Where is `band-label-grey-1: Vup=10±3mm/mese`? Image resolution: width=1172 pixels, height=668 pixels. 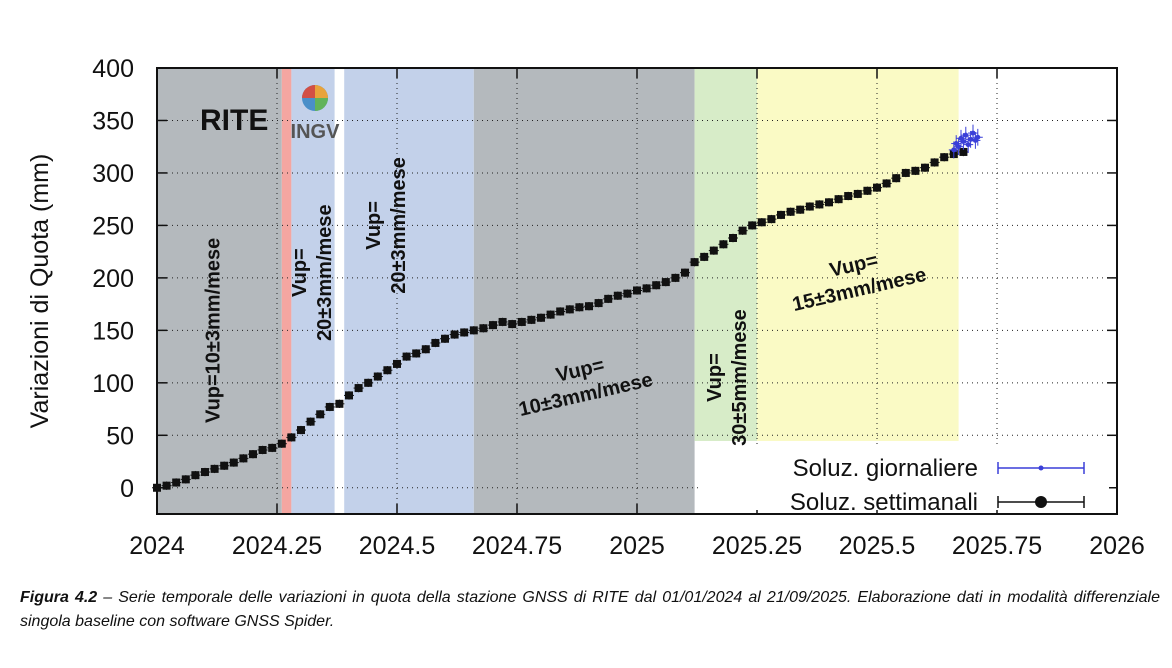
band-label-grey-1: Vup=10±3mm/mese is located at coordinates (213, 330).